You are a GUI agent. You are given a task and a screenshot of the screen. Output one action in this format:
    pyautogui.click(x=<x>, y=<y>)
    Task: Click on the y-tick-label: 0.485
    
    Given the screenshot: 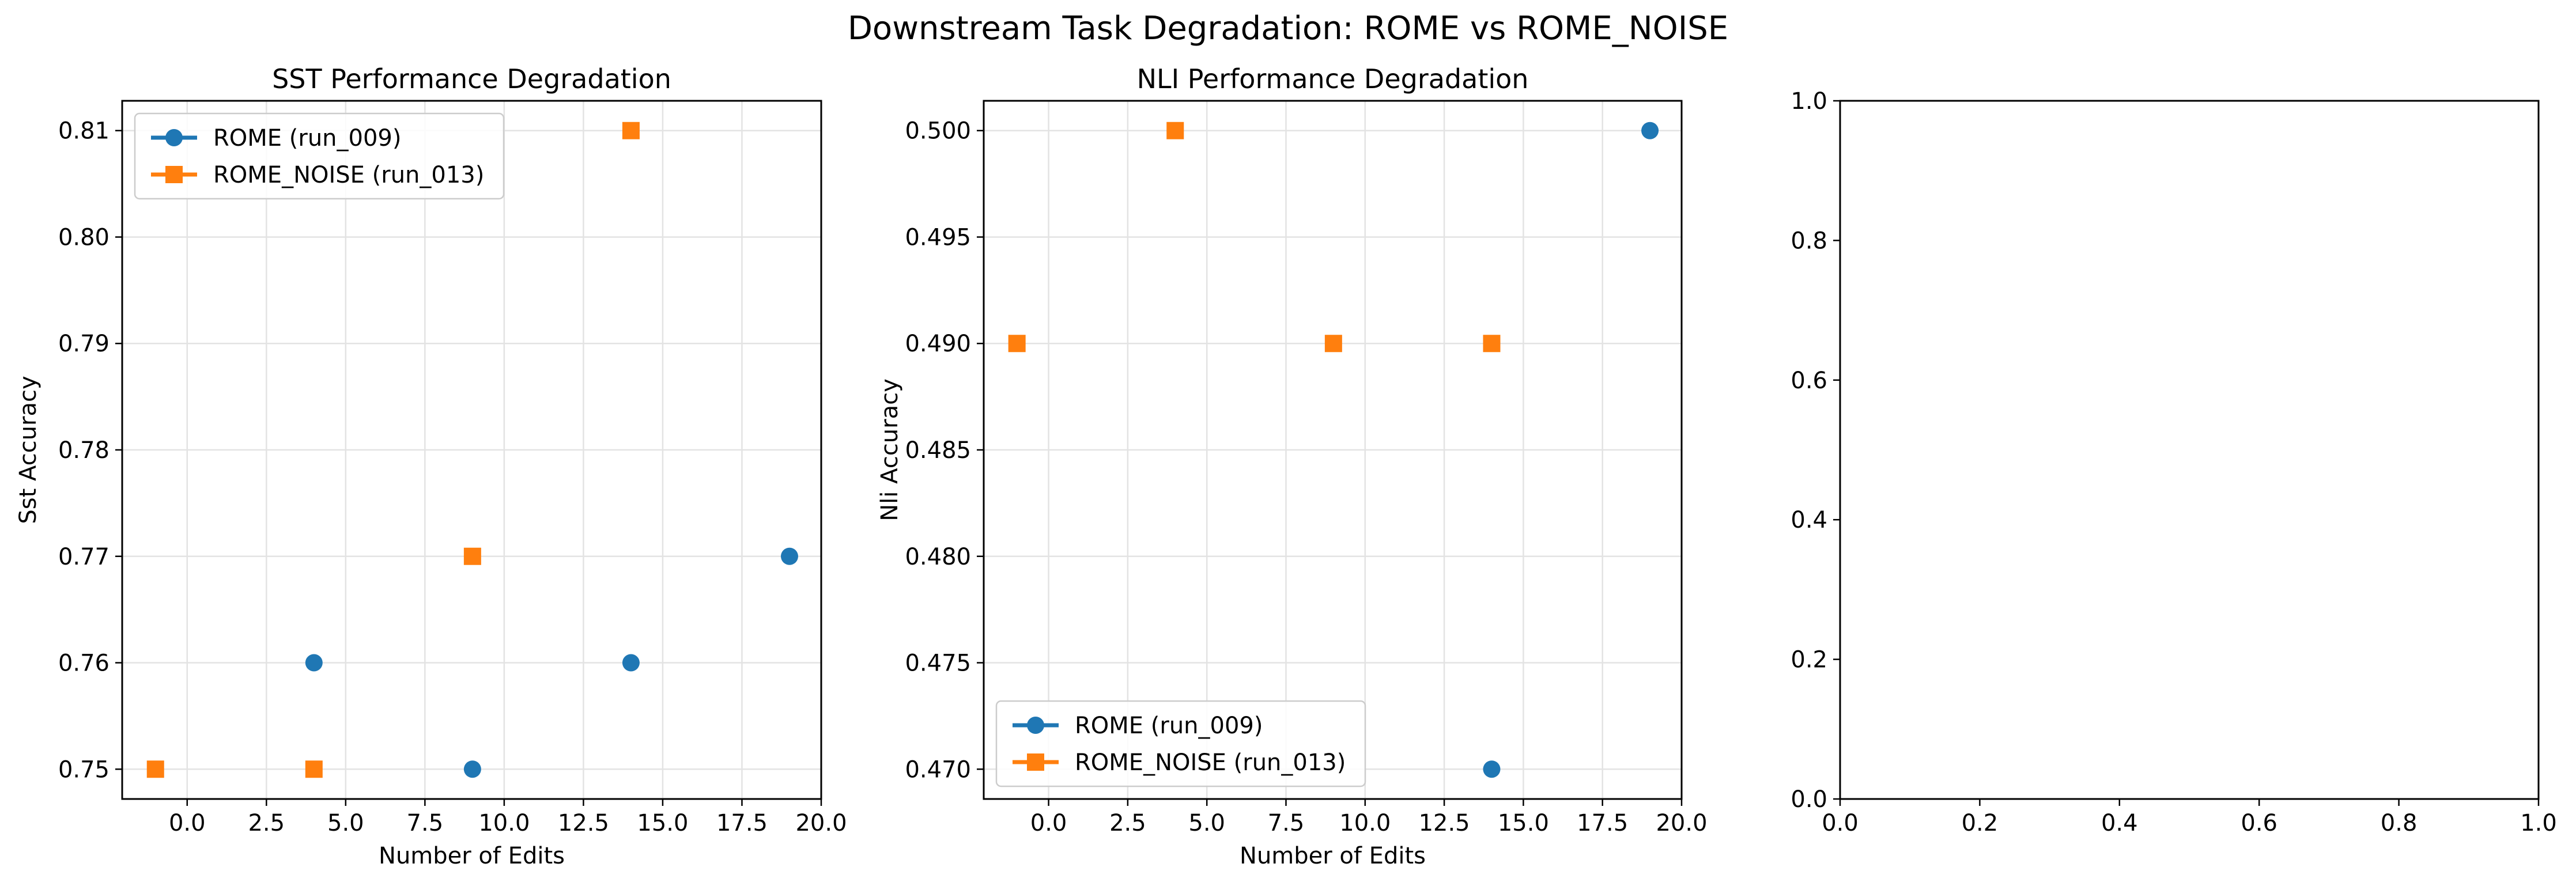 What is the action you would take?
    pyautogui.click(x=938, y=451)
    